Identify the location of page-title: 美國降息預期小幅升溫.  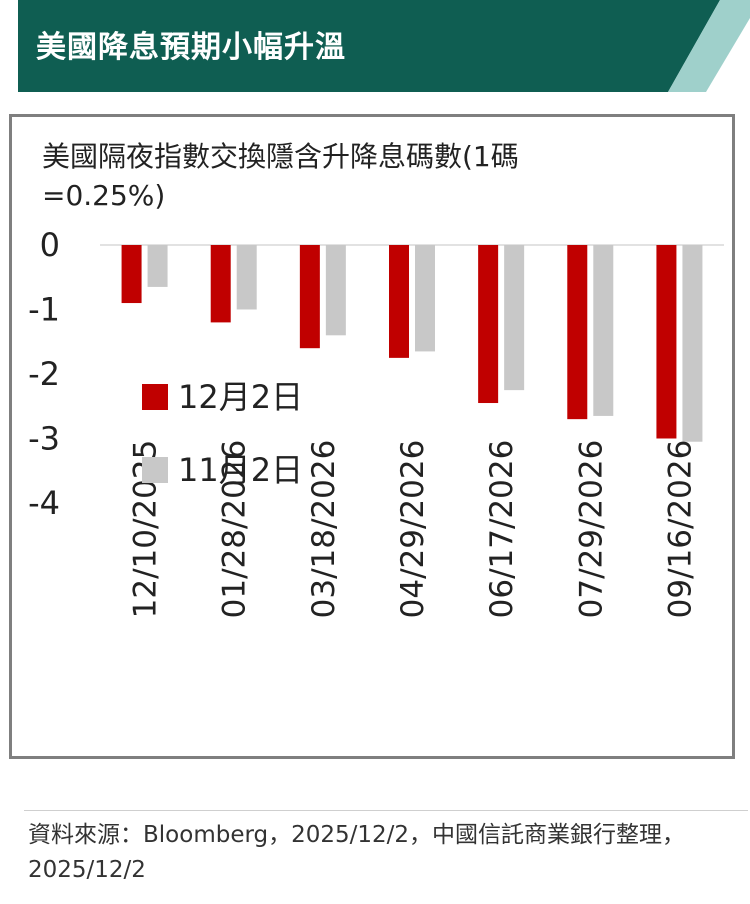
(191, 47).